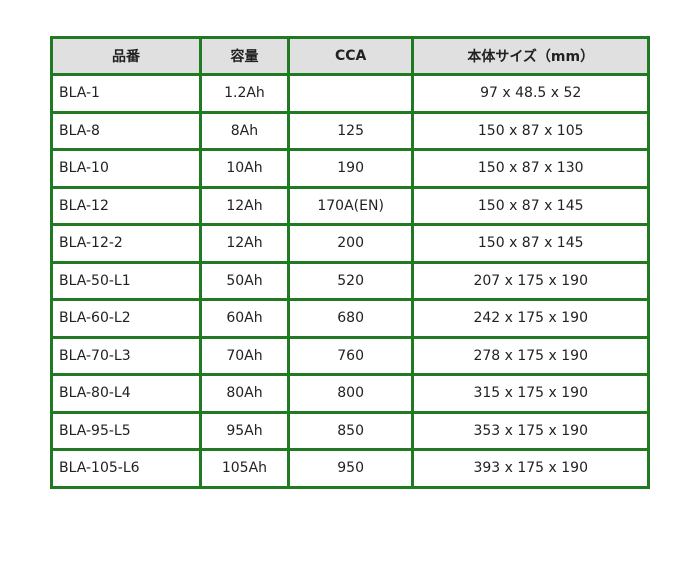 Image resolution: width=700 pixels, height=569 pixels. I want to click on cell-cca: 200, so click(350, 243).